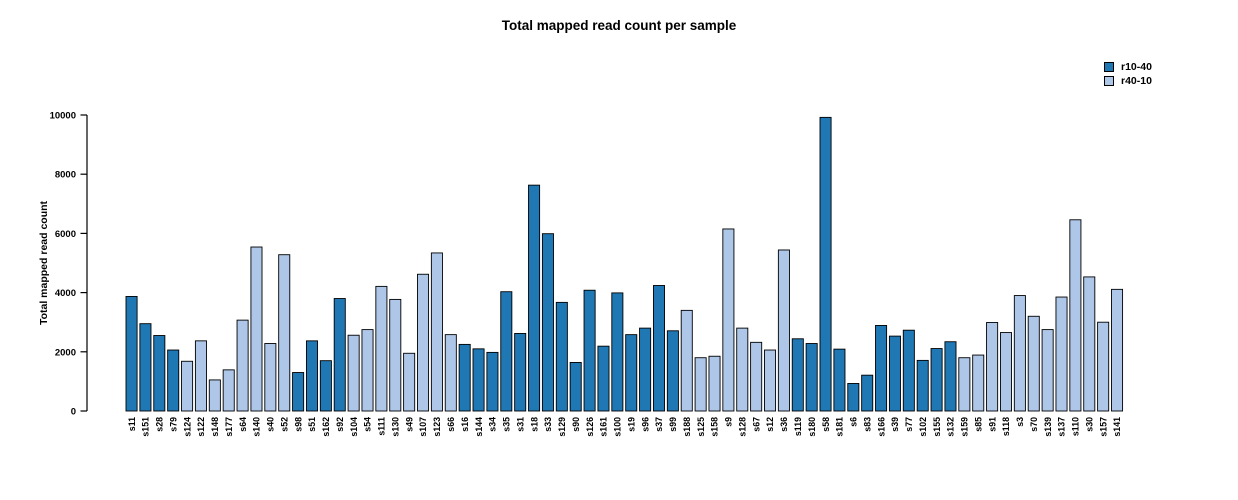 This screenshot has width=1238, height=500. I want to click on x-tick-label-s107: s107, so click(423, 427).